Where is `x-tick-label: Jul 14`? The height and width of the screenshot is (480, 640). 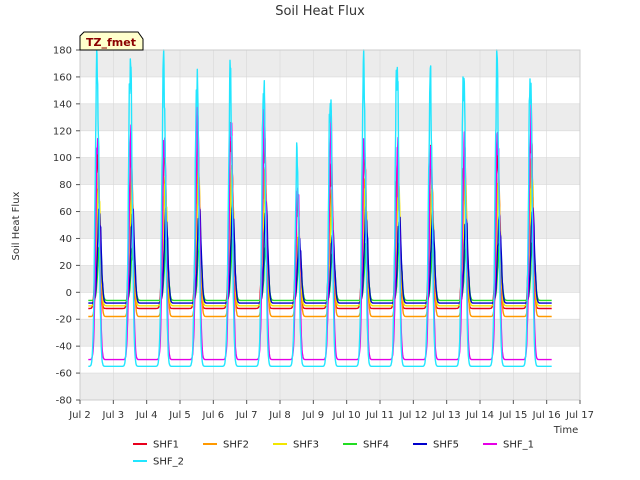 x-tick-label: Jul 14 is located at coordinates (479, 415).